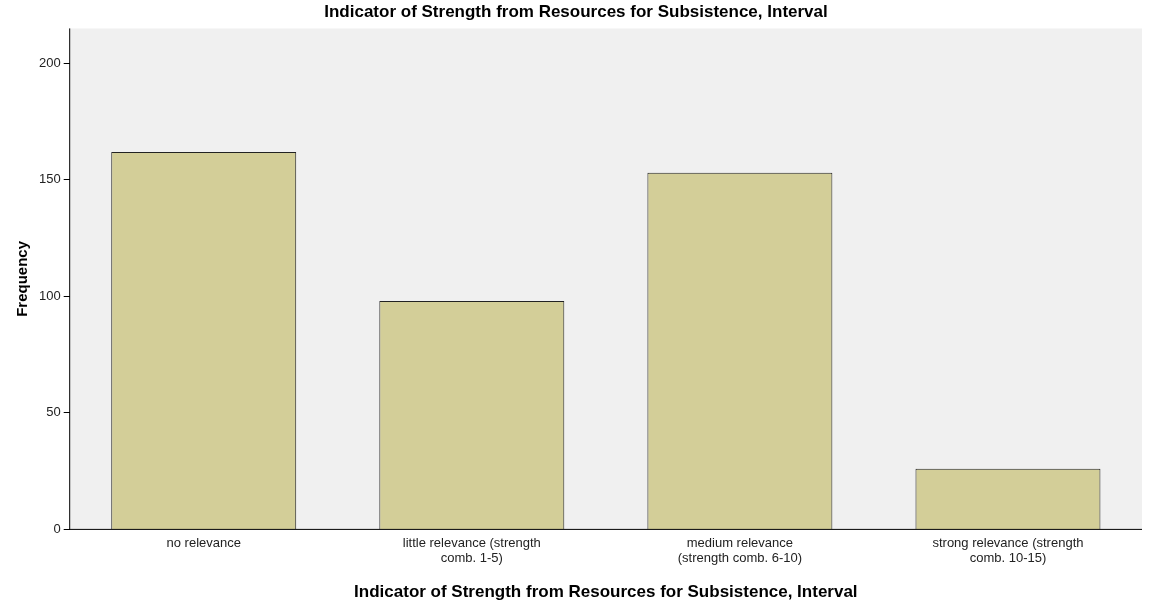 This screenshot has height=612, width=1167. I want to click on x-tick-label: strong relevance (strength comb. 10-15), so click(1008, 550).